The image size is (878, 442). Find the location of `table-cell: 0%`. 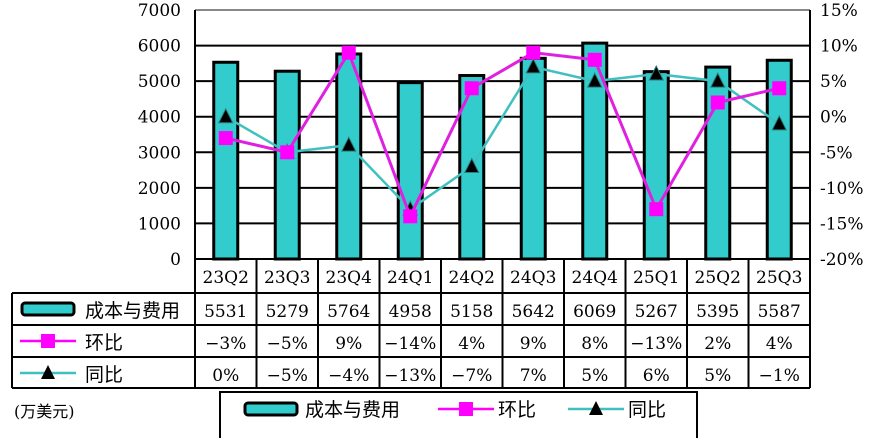

table-cell: 0% is located at coordinates (225, 376).